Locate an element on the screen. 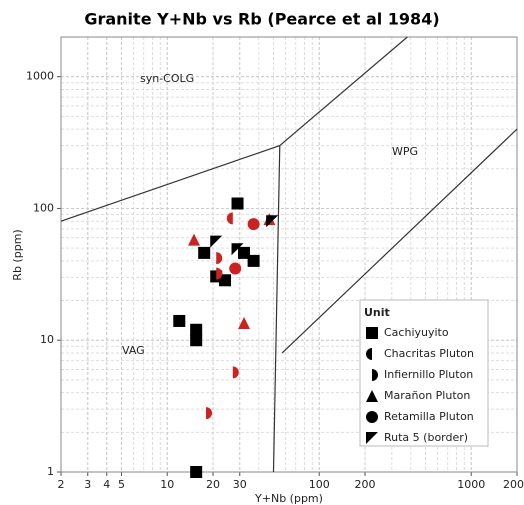 Image resolution: width=524 pixels, height=505 pixels. legend-title: Unit is located at coordinates (377, 312).